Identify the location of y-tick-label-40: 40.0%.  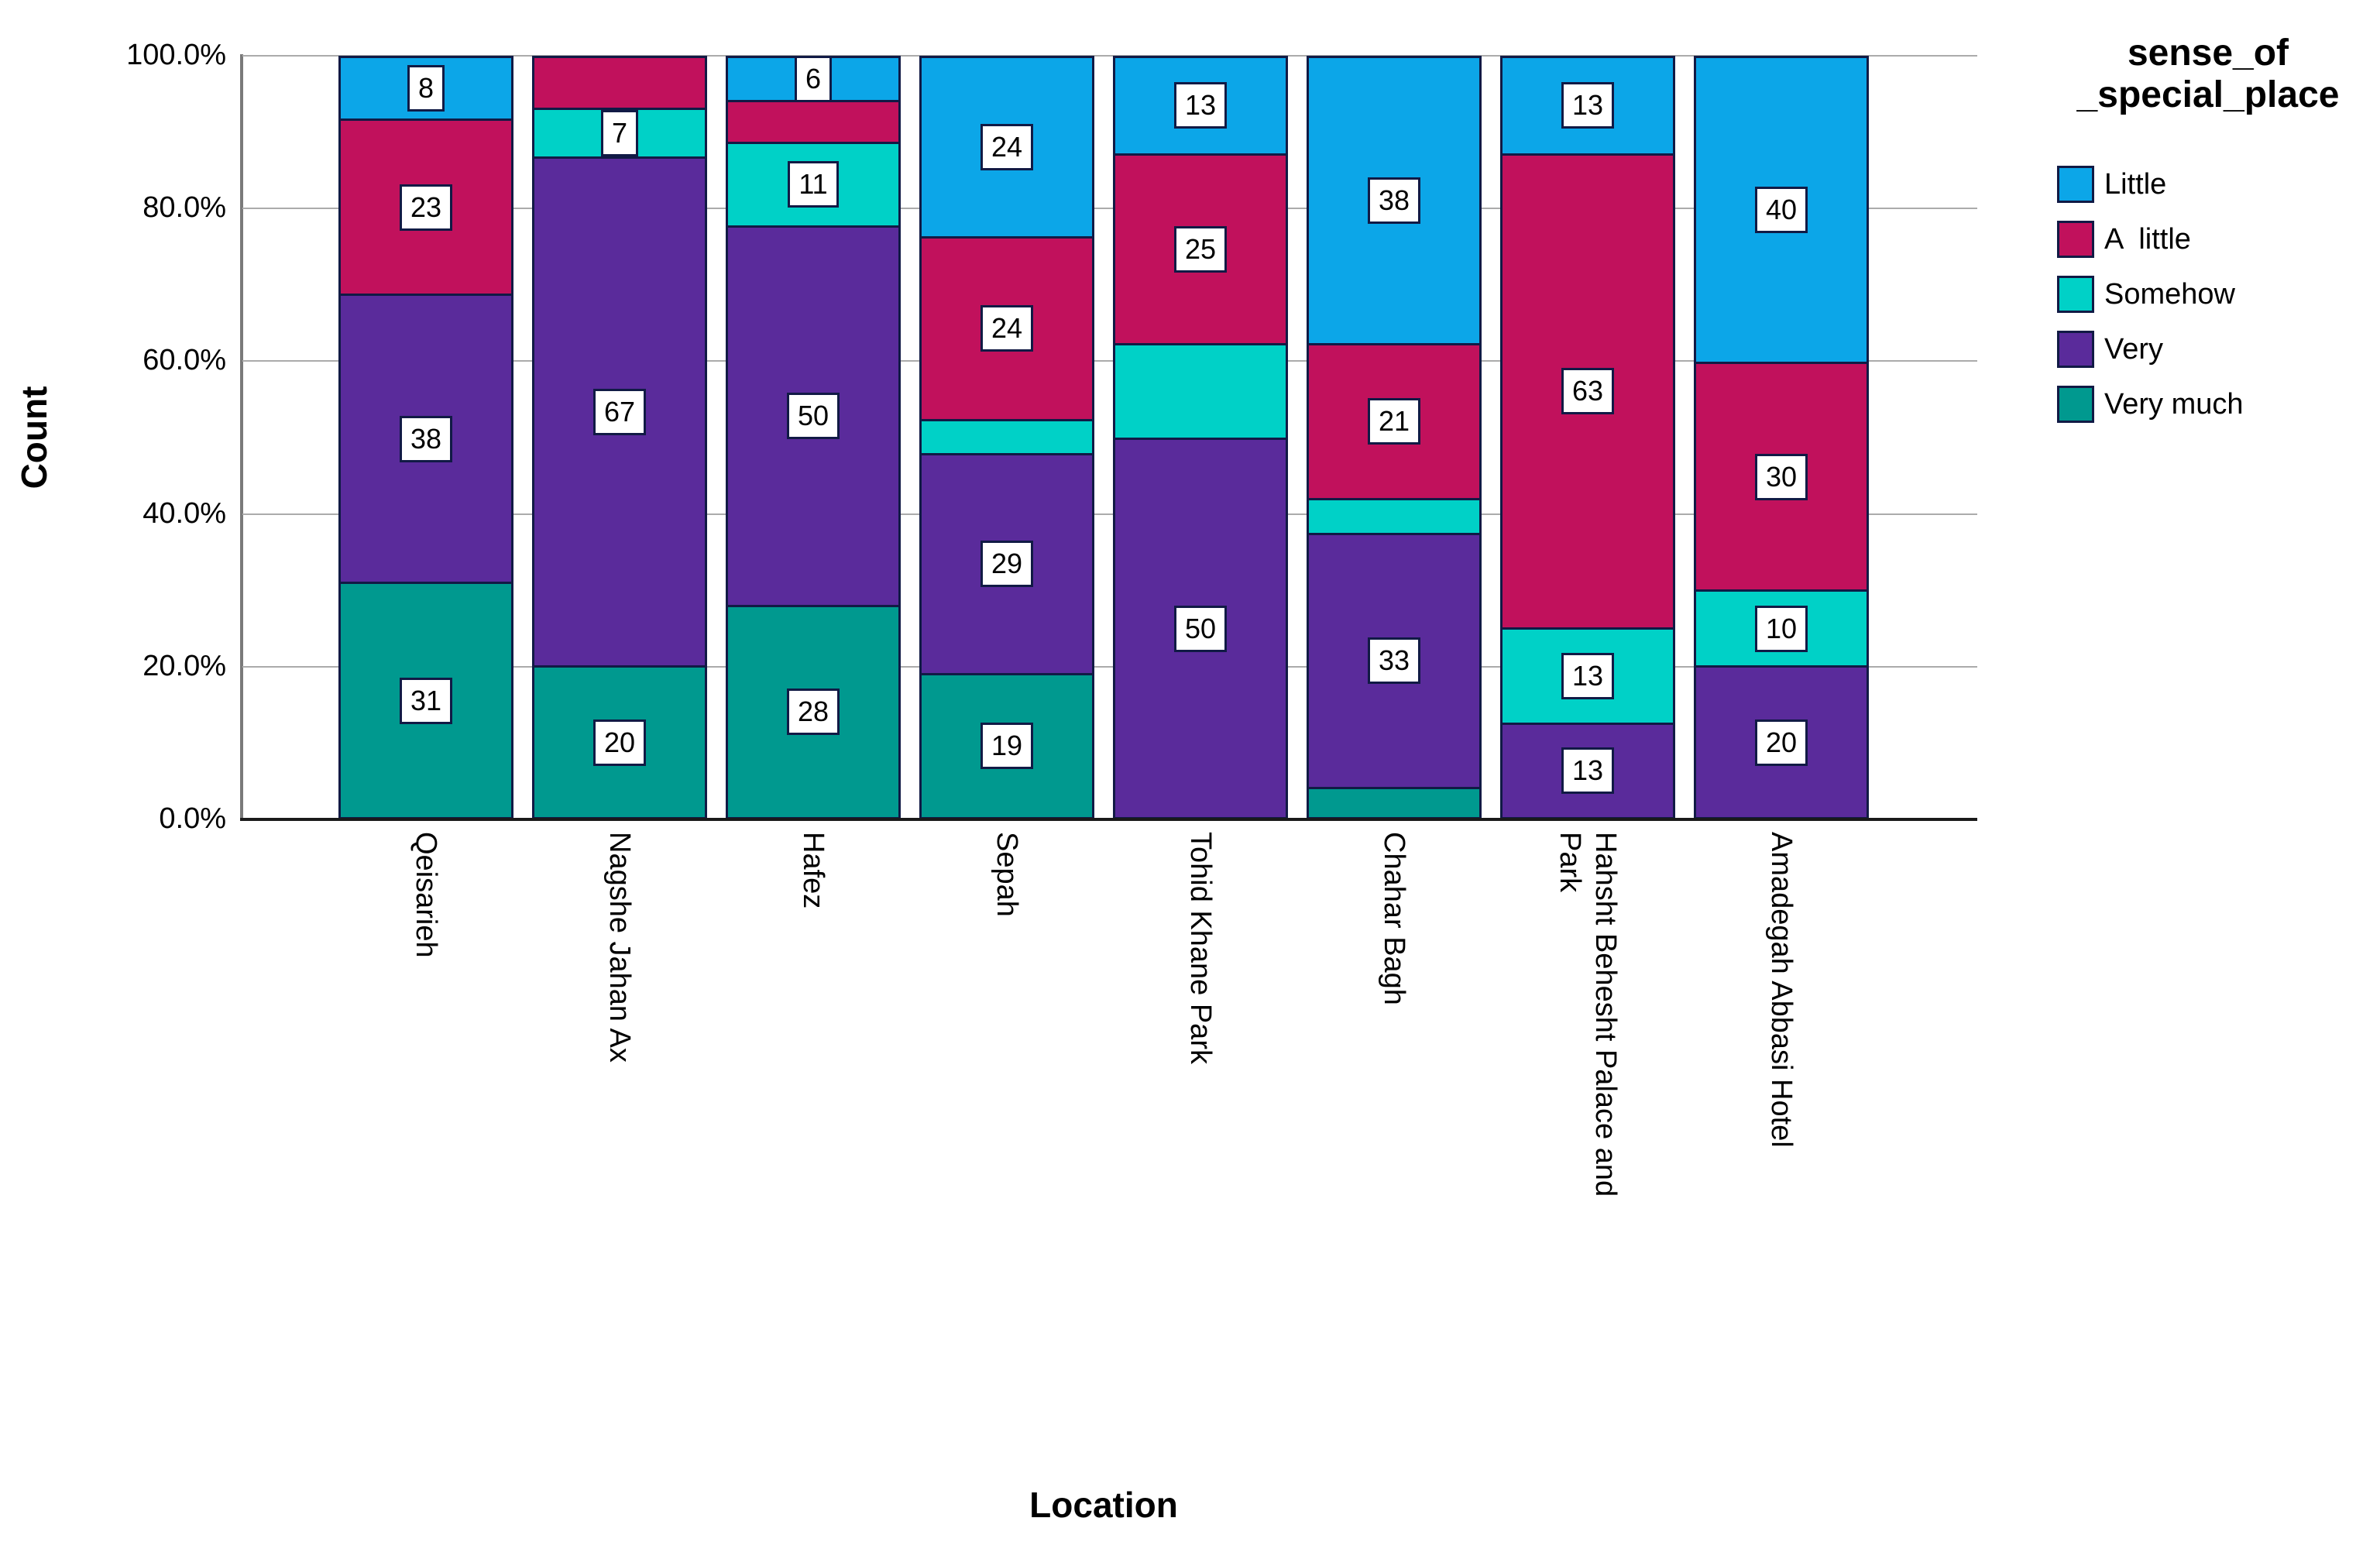
(185, 513).